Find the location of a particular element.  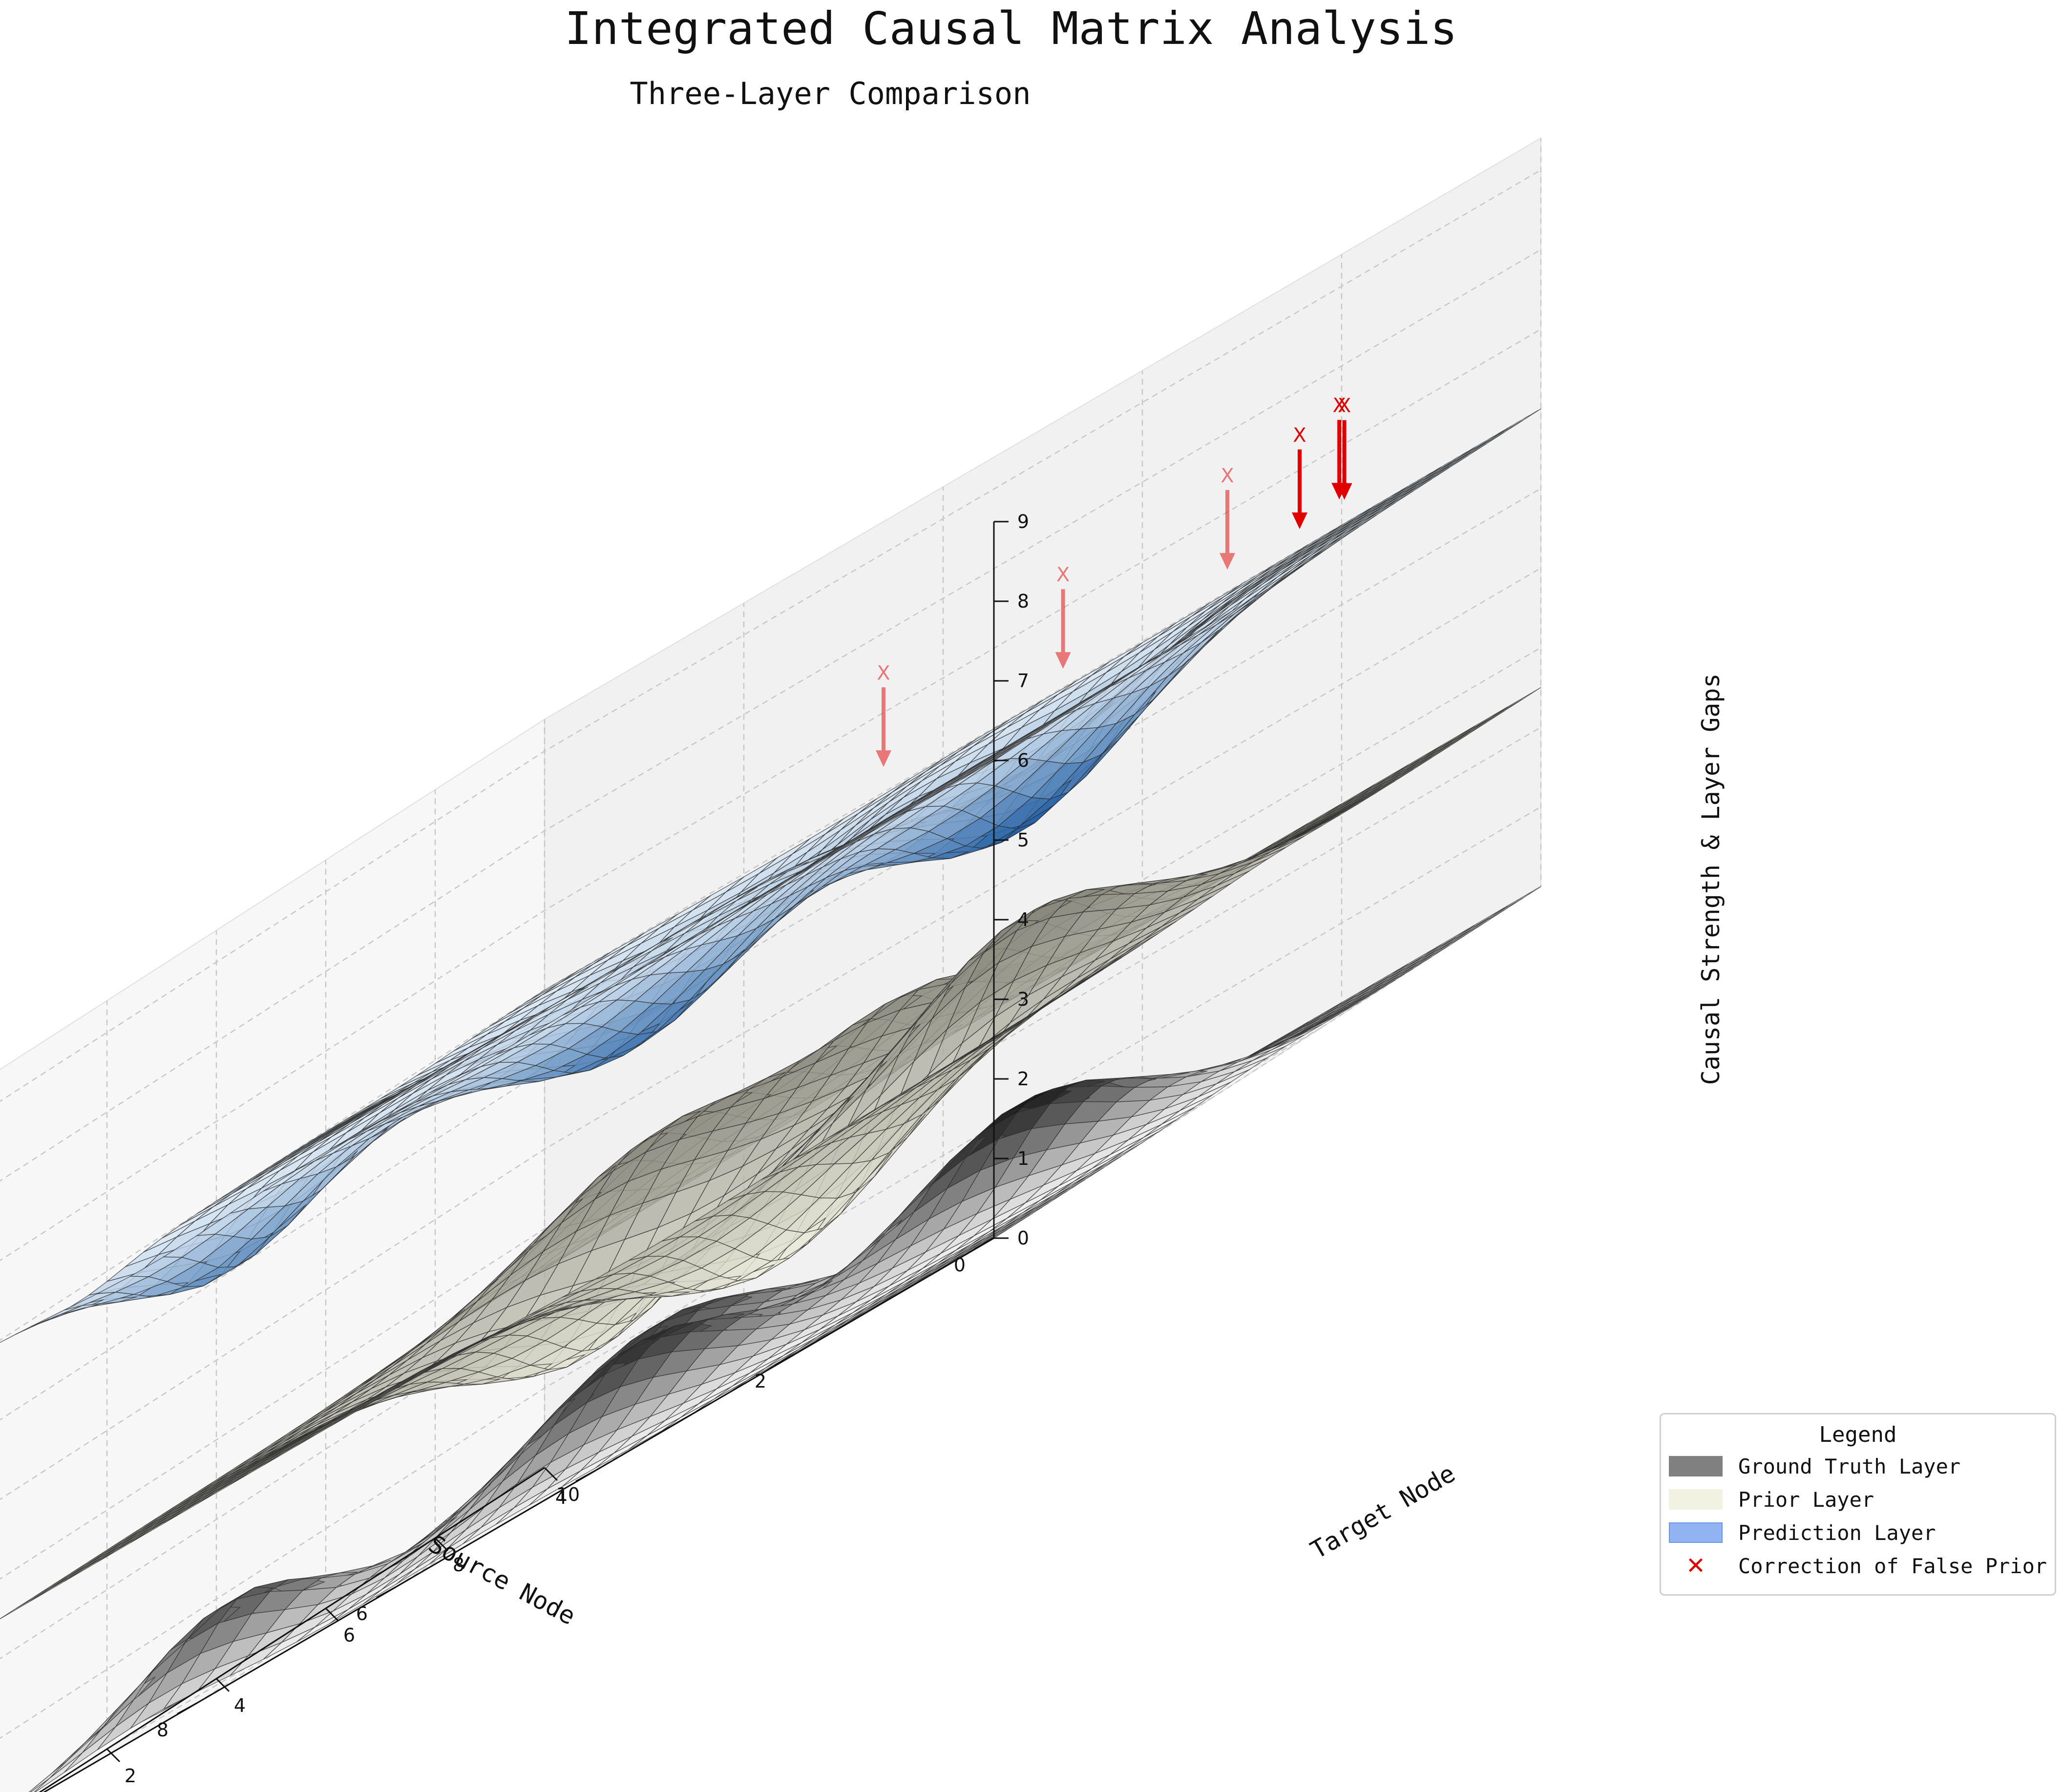

y-tick-label: 10 is located at coordinates (568, 1494).